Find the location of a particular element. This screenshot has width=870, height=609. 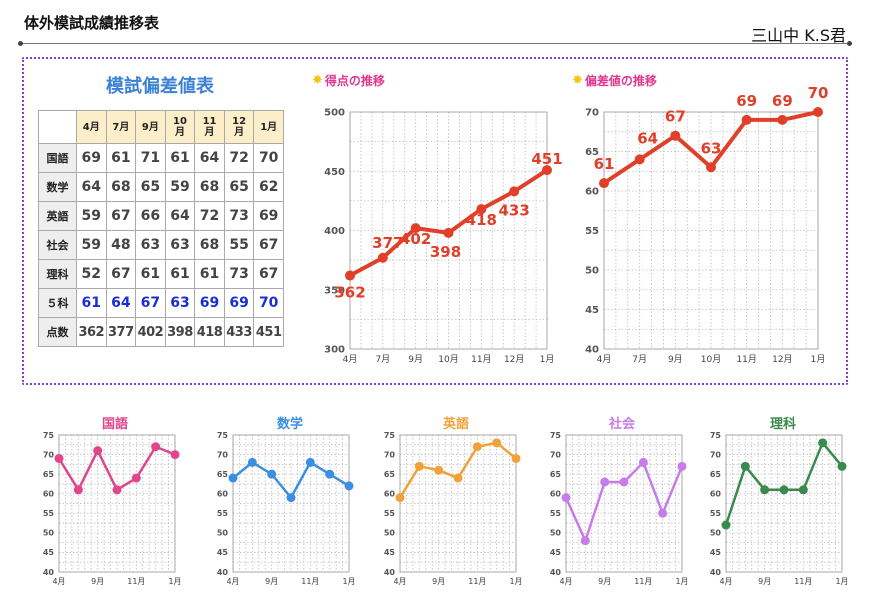

table-cell: 70 is located at coordinates (268, 303).